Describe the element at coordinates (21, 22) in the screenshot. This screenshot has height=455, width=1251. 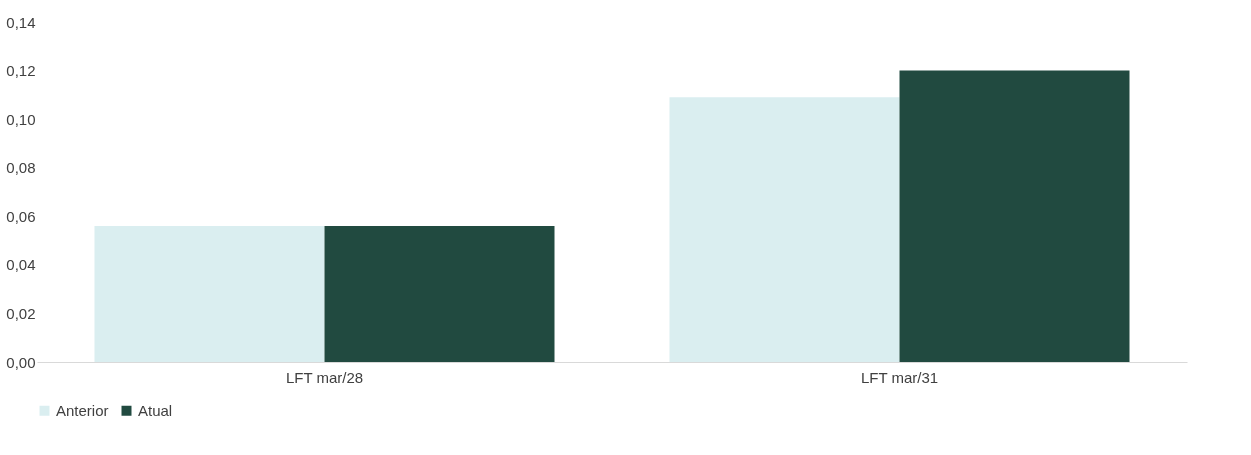
I see `y-tick-label: 0,14` at that location.